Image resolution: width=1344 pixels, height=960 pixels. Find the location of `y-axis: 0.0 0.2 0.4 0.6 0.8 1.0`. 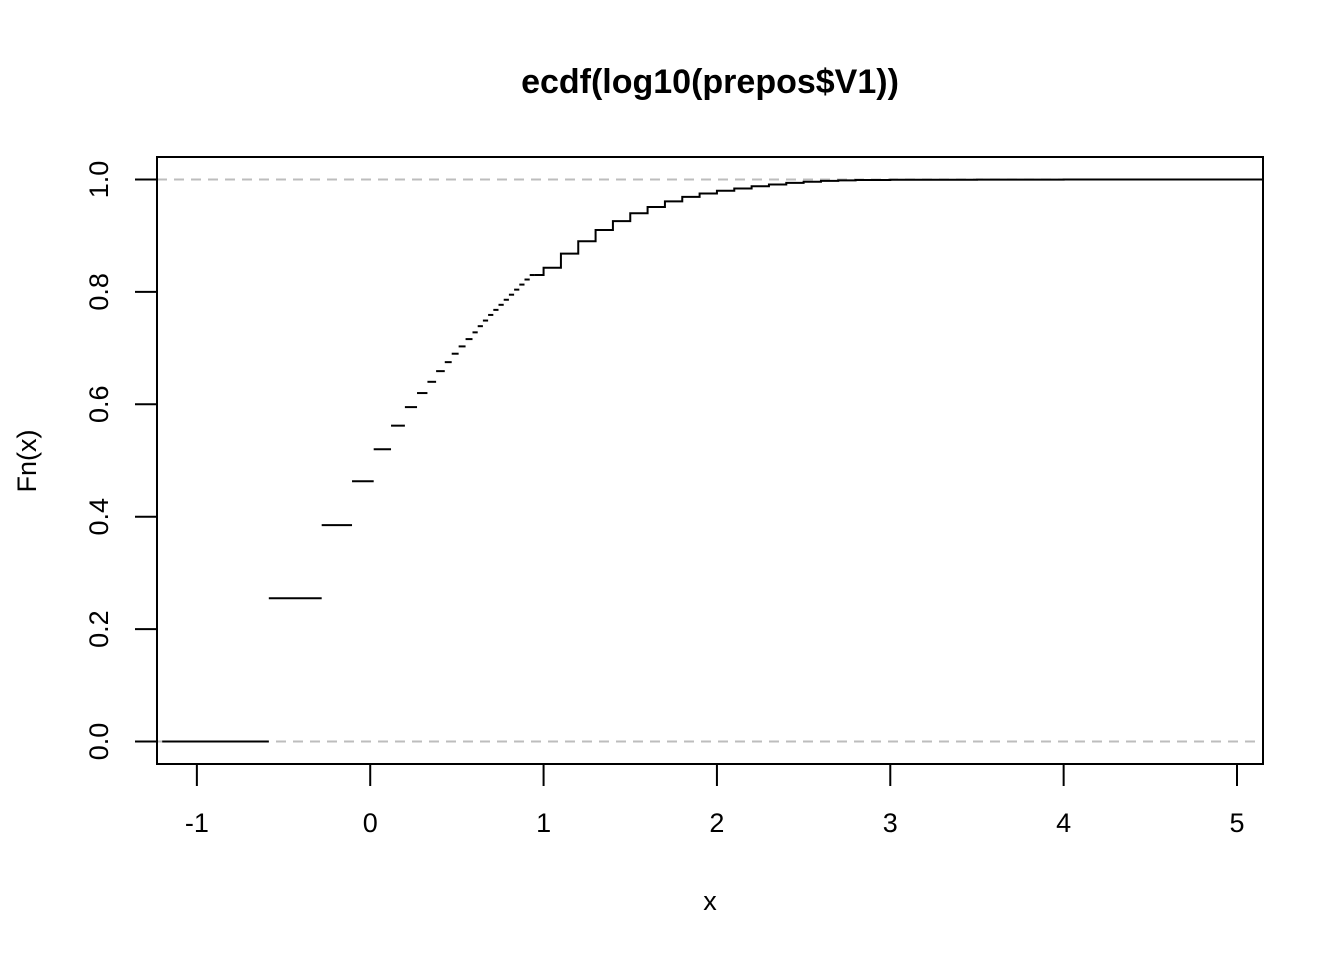

y-axis: 0.0 0.2 0.4 0.6 0.8 1.0 is located at coordinates (121, 461).